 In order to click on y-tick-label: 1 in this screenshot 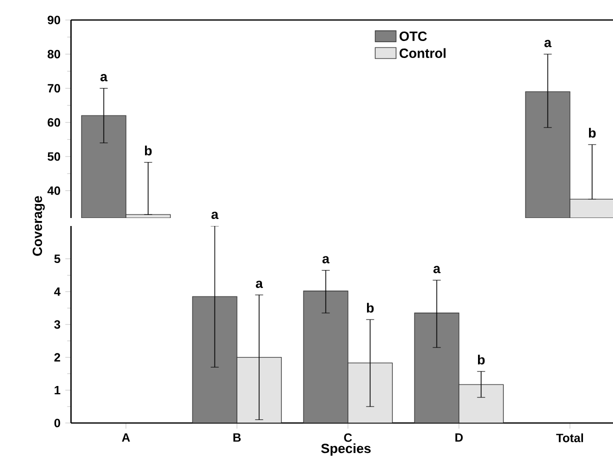, I will do `click(57, 390)`.